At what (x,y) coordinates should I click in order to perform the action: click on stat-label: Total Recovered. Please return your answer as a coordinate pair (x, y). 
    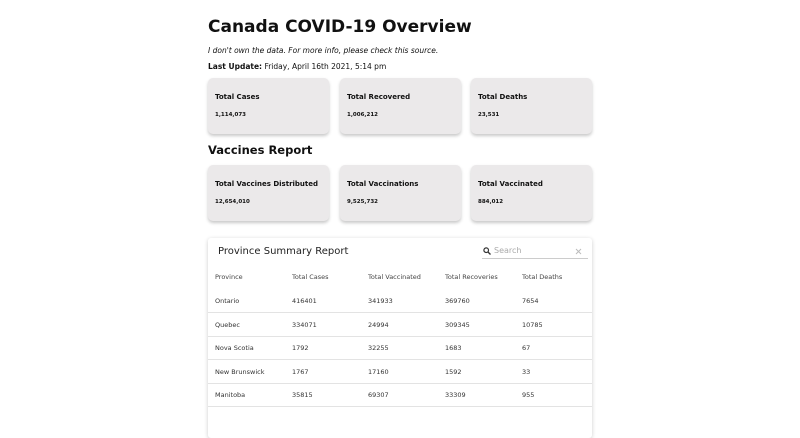
    Looking at the image, I should click on (379, 97).